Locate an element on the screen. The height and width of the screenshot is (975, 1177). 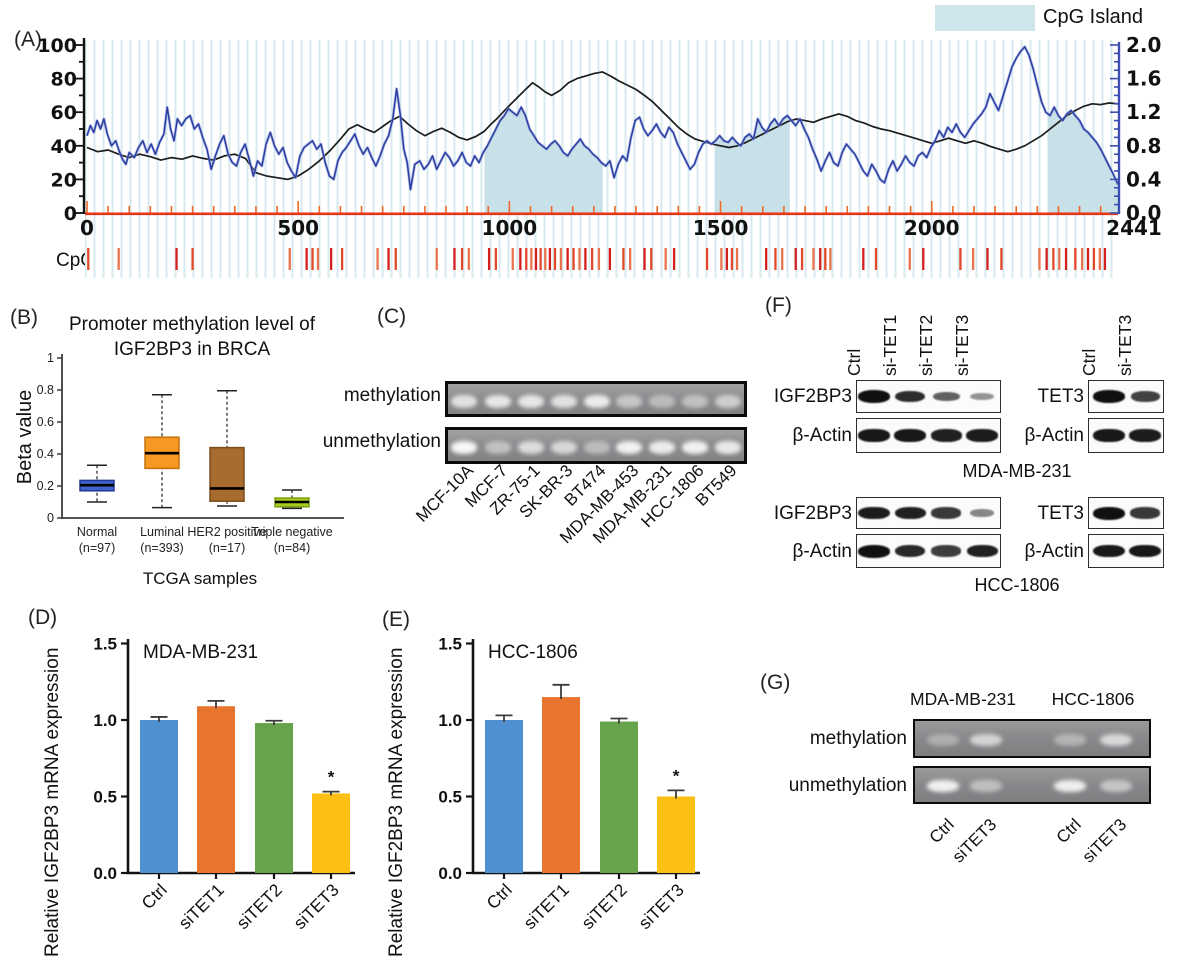
panel-g-label: (G) is located at coordinates (775, 682).